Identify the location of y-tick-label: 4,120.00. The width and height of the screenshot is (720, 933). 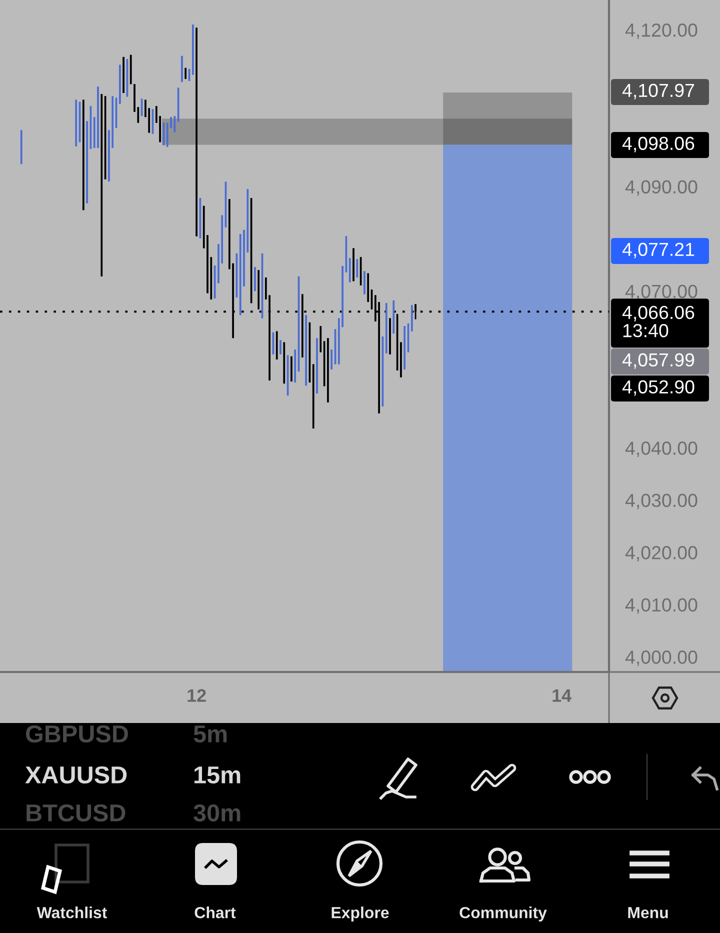
(661, 31).